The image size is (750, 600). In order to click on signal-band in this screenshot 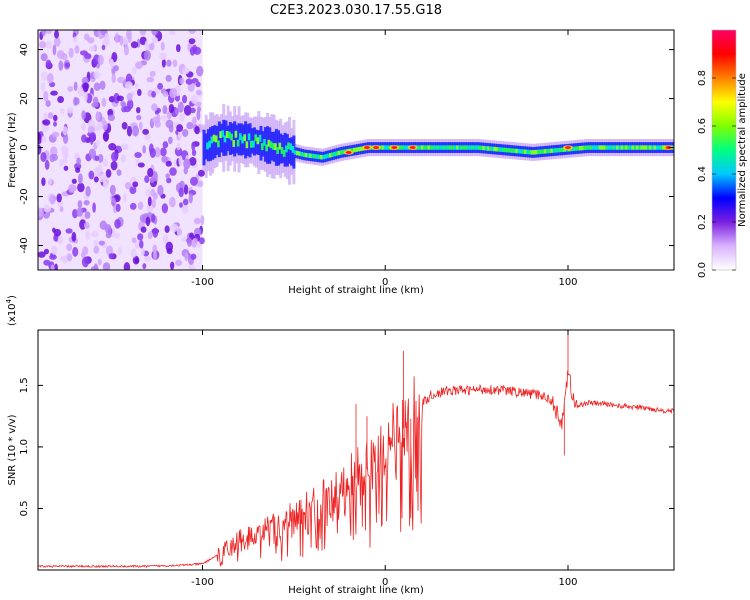, I will do `click(237, 139)`.